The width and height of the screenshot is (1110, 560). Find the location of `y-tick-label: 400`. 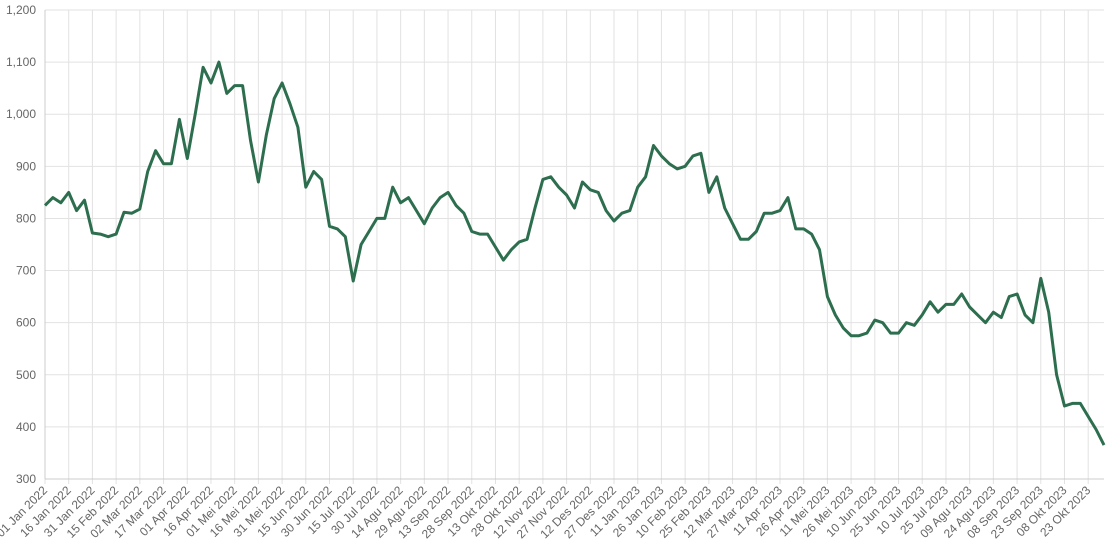

y-tick-label: 400 is located at coordinates (26, 427).